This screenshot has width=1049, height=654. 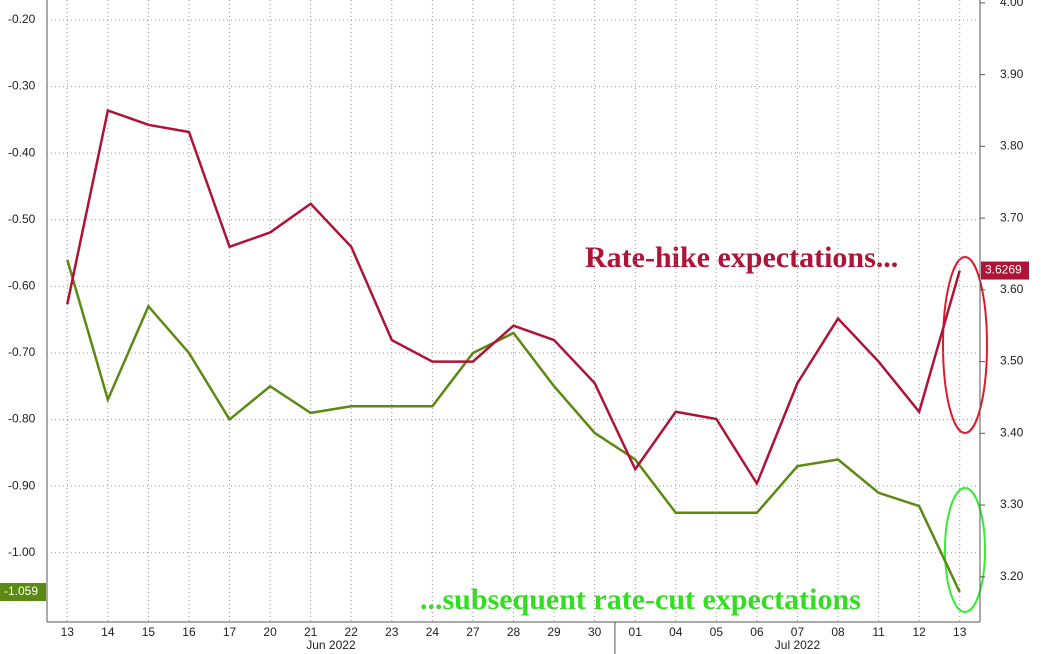 What do you see at coordinates (392, 632) in the screenshot?
I see `x-tick-label: 23` at bounding box center [392, 632].